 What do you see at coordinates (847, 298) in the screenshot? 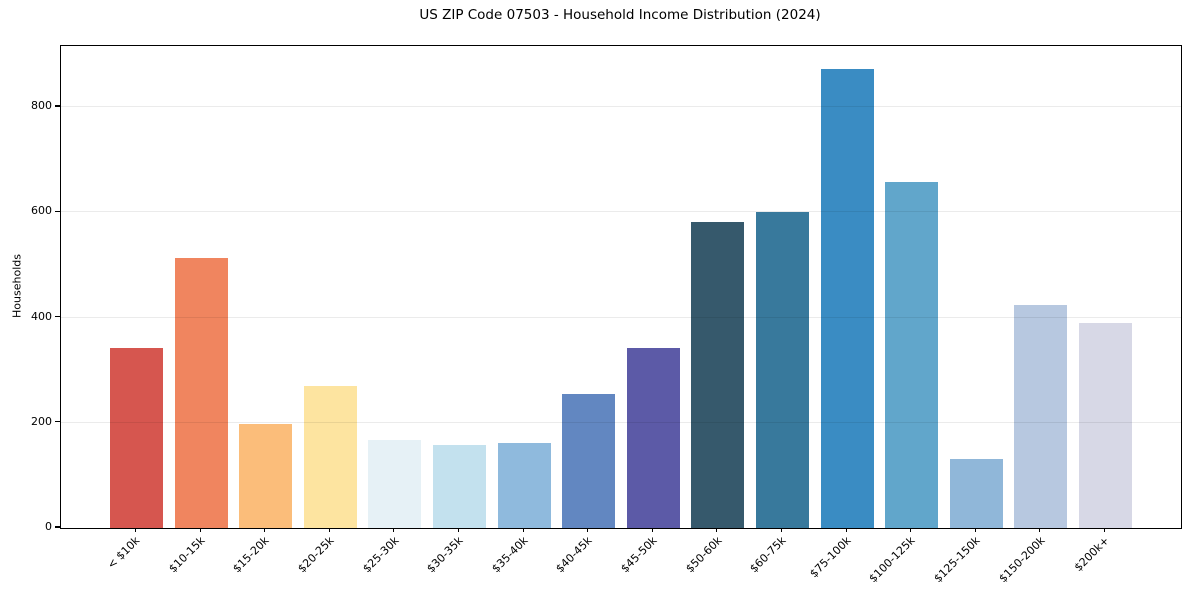
I see `bar-$75-100k` at bounding box center [847, 298].